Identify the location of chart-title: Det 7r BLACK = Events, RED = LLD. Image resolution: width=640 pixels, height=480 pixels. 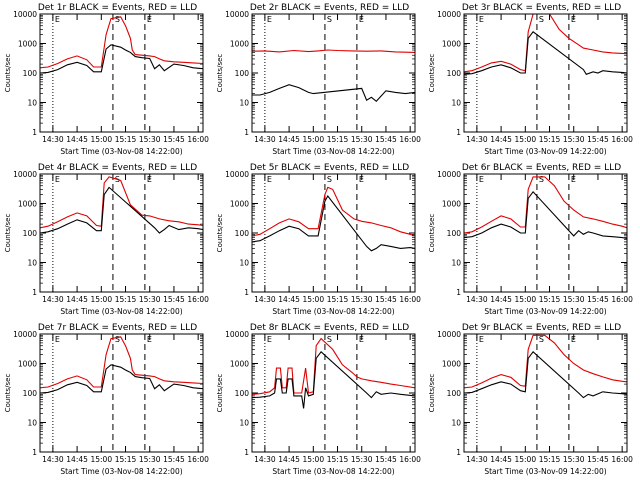
(117, 328).